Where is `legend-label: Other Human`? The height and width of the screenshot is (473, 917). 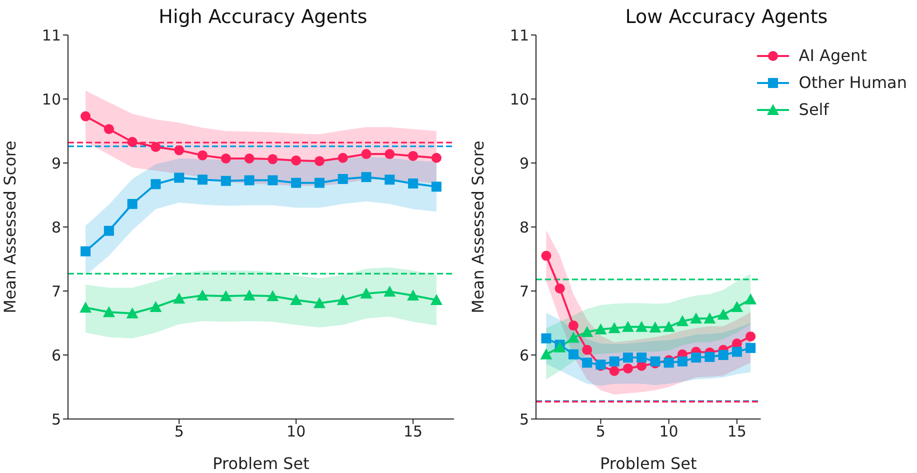 legend-label: Other Human is located at coordinates (852, 82).